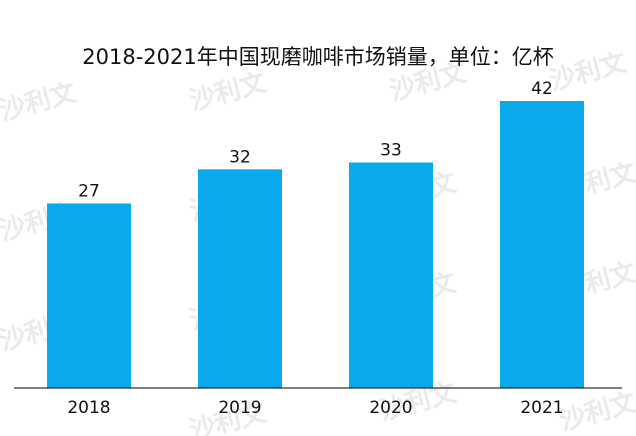 The height and width of the screenshot is (436, 636). I want to click on bar-2019, so click(240, 278).